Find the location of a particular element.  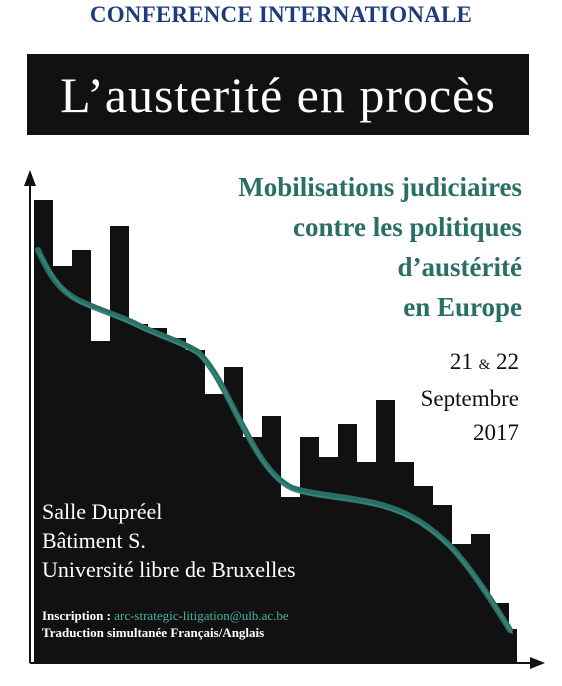

subtitle-line-2: contre les politiques is located at coordinates (407, 227).